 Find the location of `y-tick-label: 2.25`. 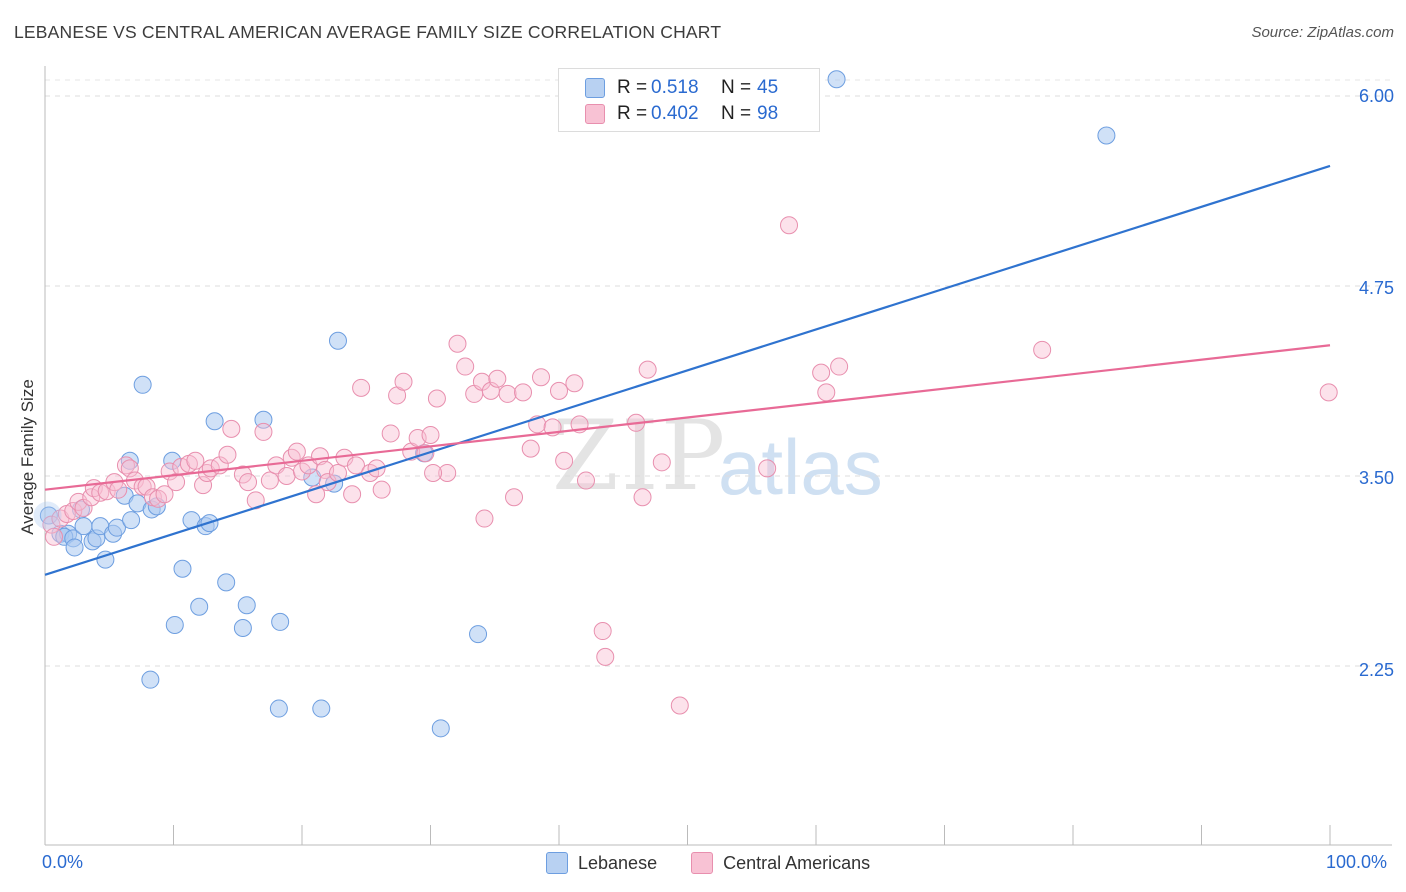

y-tick-label: 2.25 is located at coordinates (1376, 670).